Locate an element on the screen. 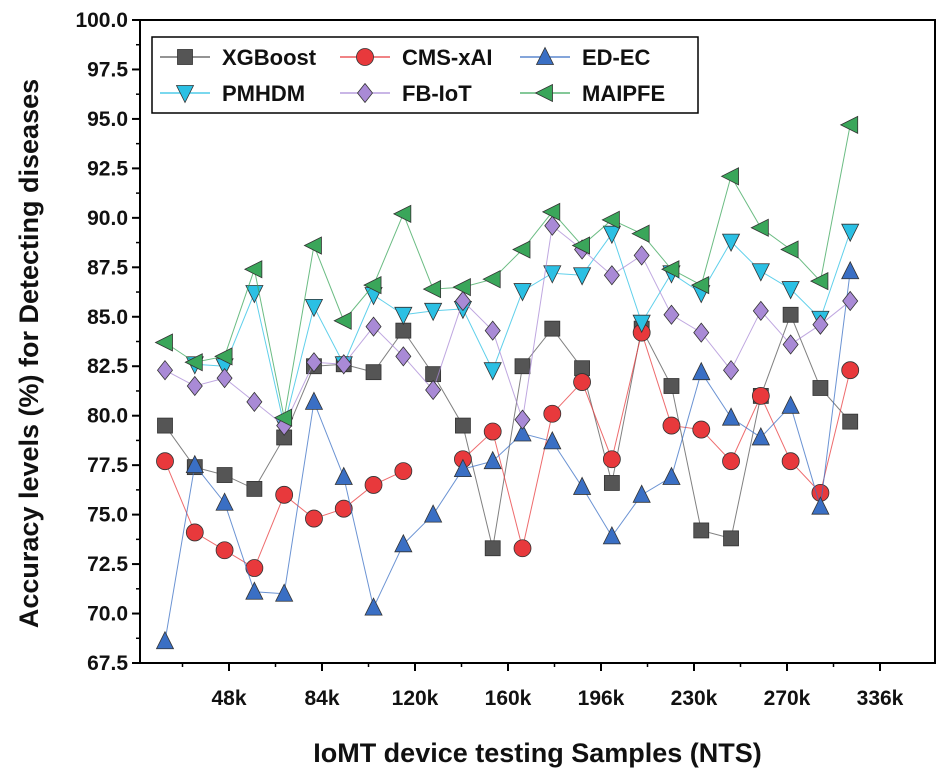  legend-box is located at coordinates (425, 75).